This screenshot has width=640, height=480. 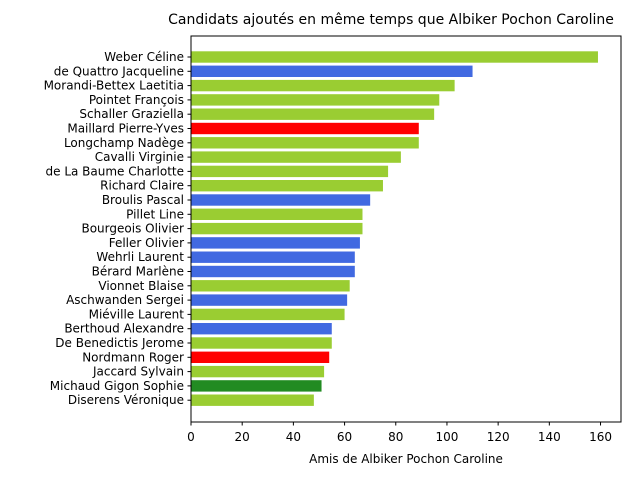 What do you see at coordinates (125, 300) in the screenshot?
I see `category-label: Aschwanden Sergei` at bounding box center [125, 300].